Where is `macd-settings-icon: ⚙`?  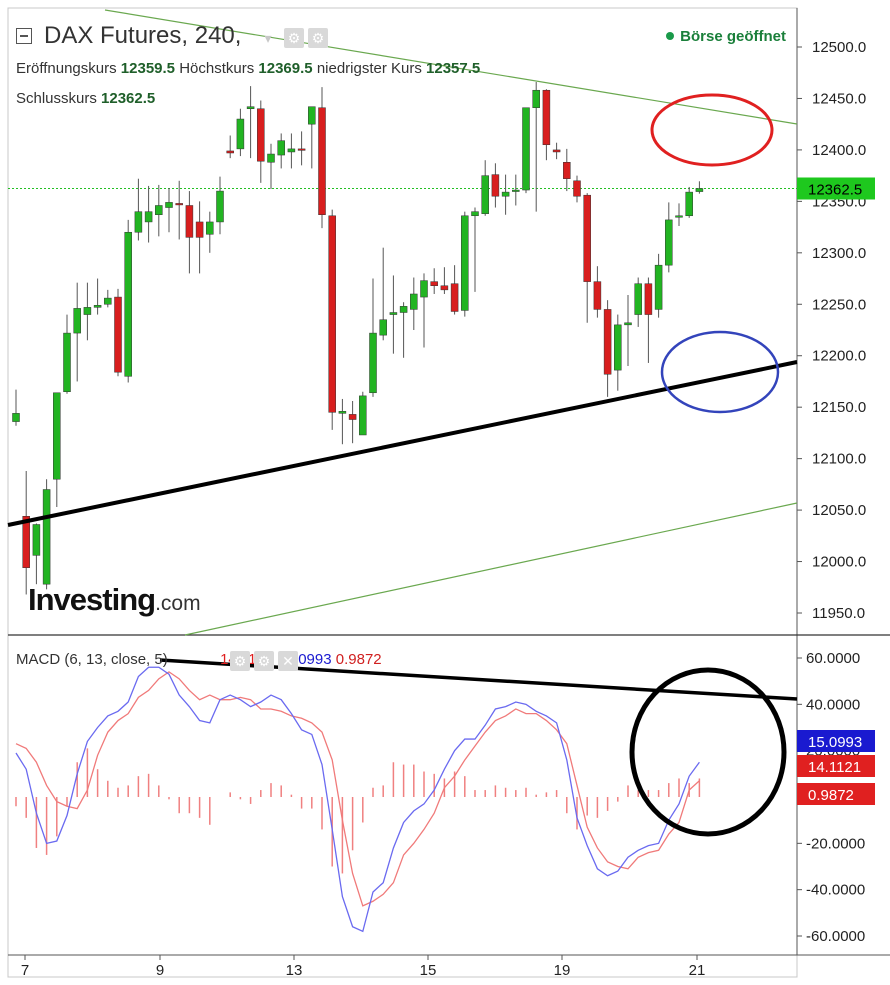 macd-settings-icon: ⚙ is located at coordinates (264, 661).